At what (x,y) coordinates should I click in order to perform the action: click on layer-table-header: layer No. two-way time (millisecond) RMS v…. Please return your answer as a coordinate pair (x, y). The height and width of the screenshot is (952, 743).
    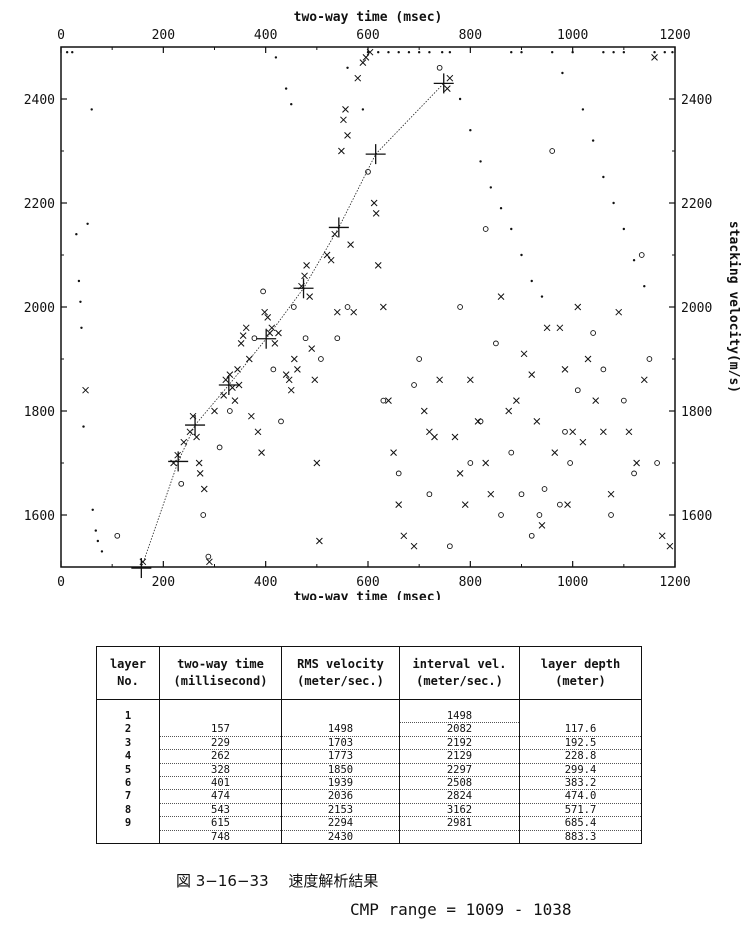
    Looking at the image, I should click on (369, 673).